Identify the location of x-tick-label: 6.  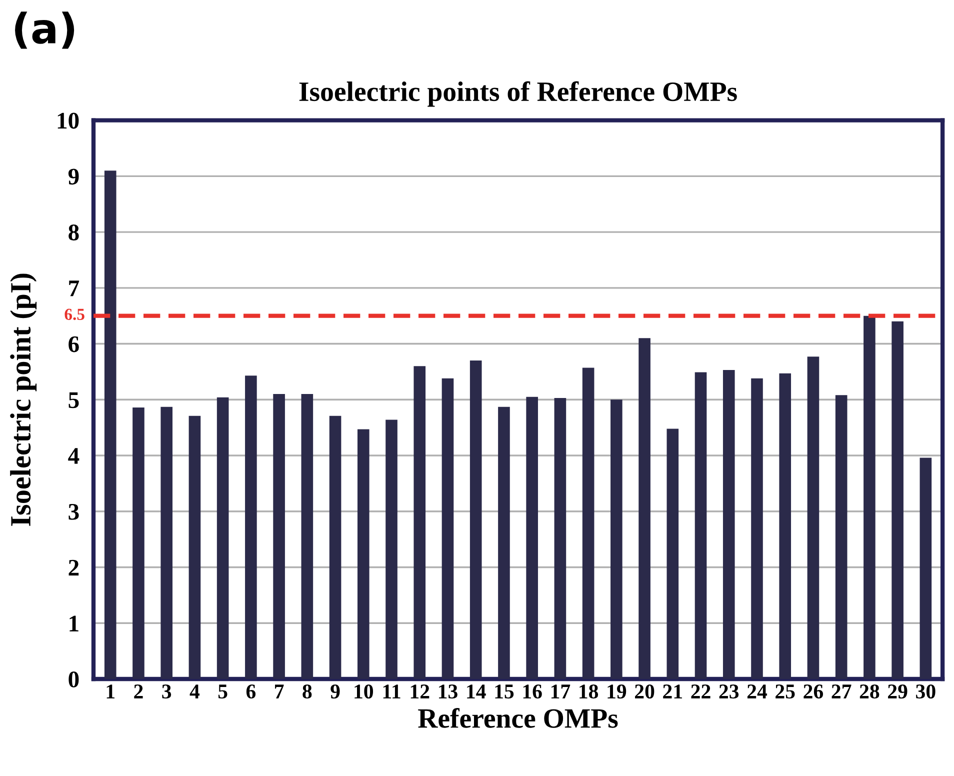
(251, 691).